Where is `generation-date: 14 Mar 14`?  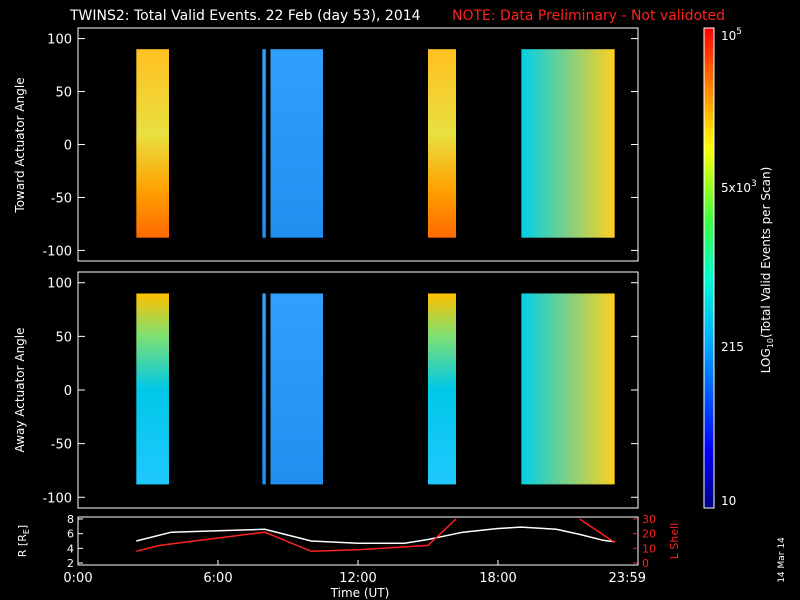
generation-date: 14 Mar 14 is located at coordinates (782, 560).